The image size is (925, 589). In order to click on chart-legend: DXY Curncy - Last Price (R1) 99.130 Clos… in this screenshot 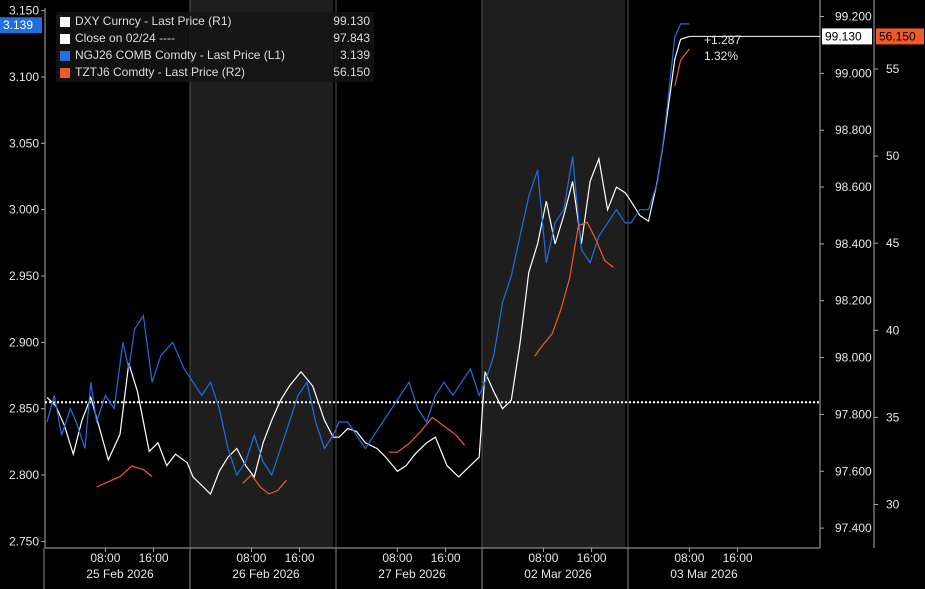, I will do `click(215, 47)`.